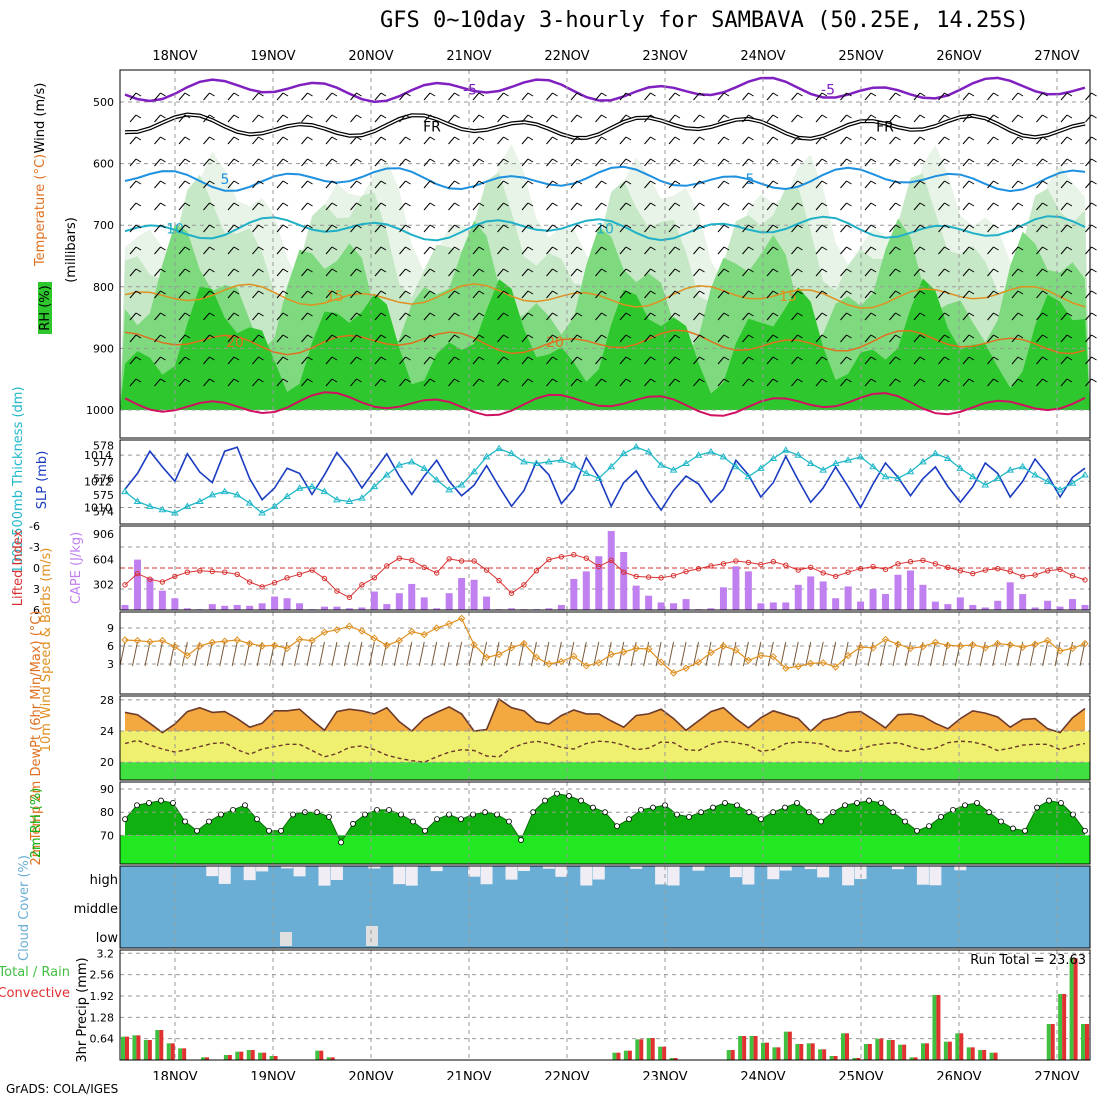  Describe the element at coordinates (110, 646) in the screenshot. I see `wind-tick-label: 6` at that location.